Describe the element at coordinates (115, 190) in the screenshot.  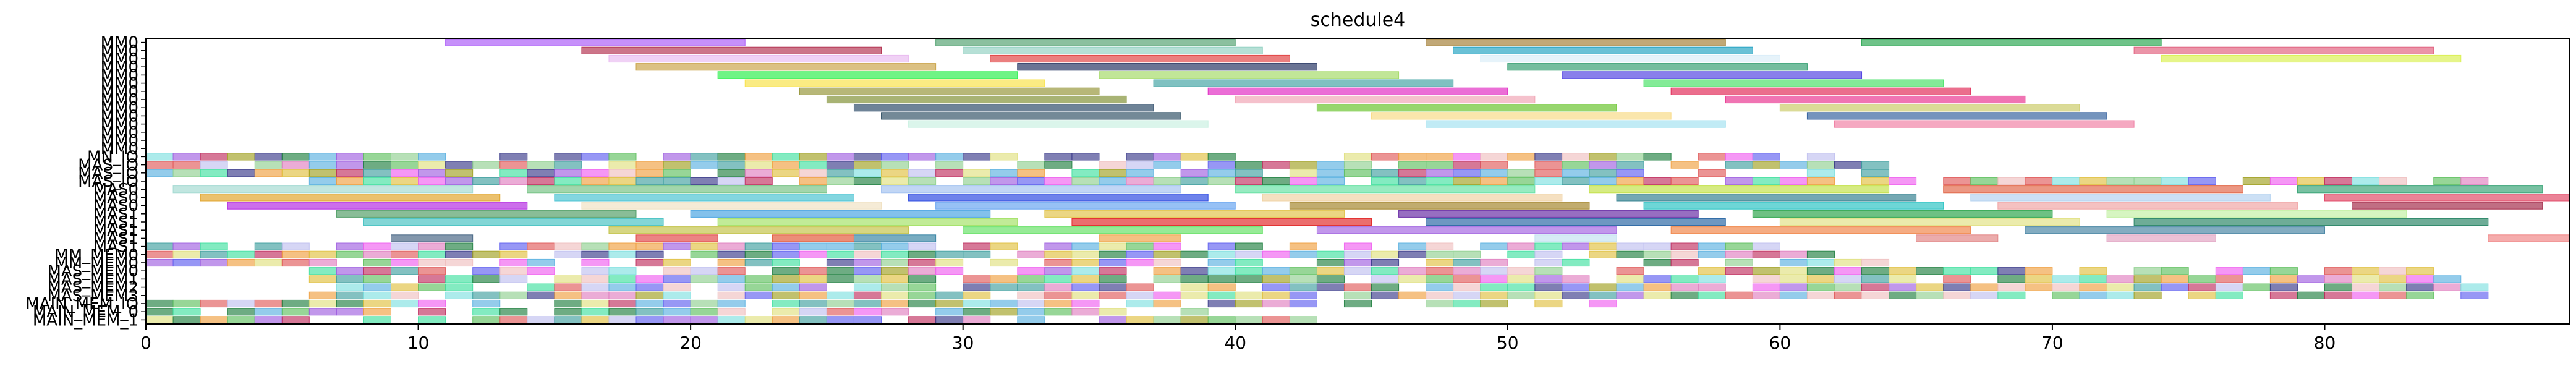
I see `y-tick-label: MAS0` at that location.